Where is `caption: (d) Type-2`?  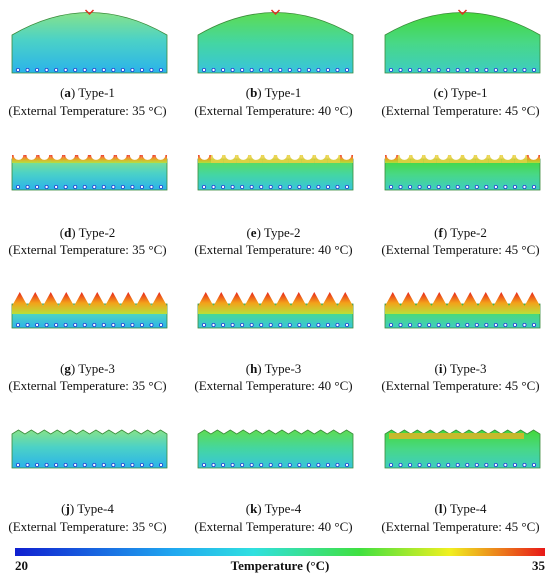
caption: (d) Type-2 is located at coordinates (88, 232).